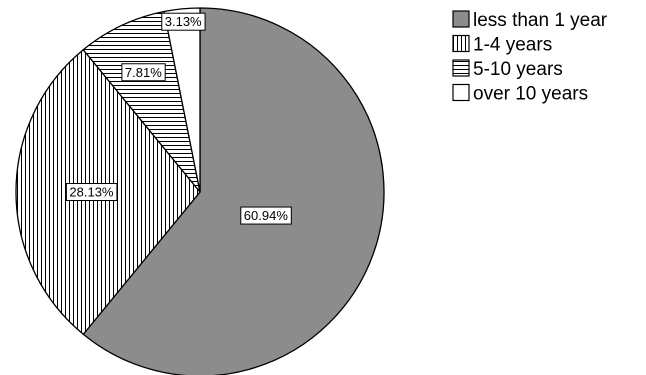 The height and width of the screenshot is (375, 646). I want to click on legend-item-5-10-years: 5-10 years, so click(507, 69).